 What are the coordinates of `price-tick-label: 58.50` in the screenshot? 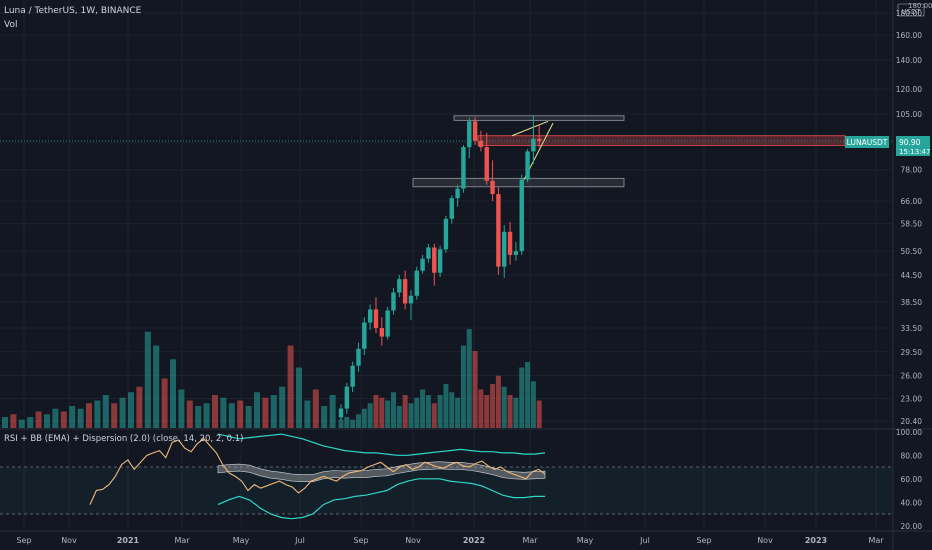 It's located at (912, 224).